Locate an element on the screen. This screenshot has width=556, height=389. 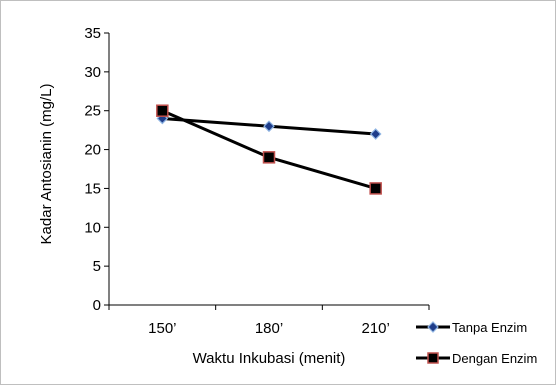
y-tick-label: 10 is located at coordinates (92, 227).